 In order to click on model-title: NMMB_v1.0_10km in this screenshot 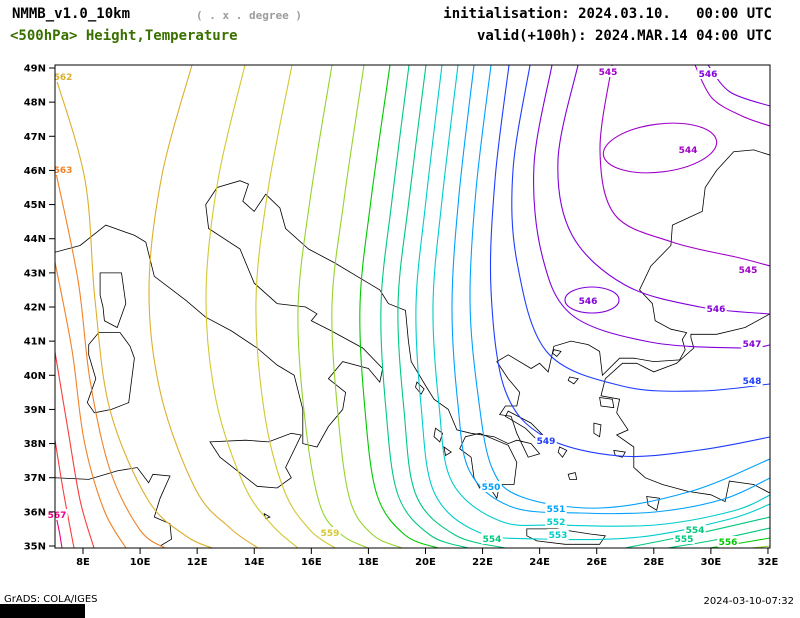, I will do `click(71, 14)`.